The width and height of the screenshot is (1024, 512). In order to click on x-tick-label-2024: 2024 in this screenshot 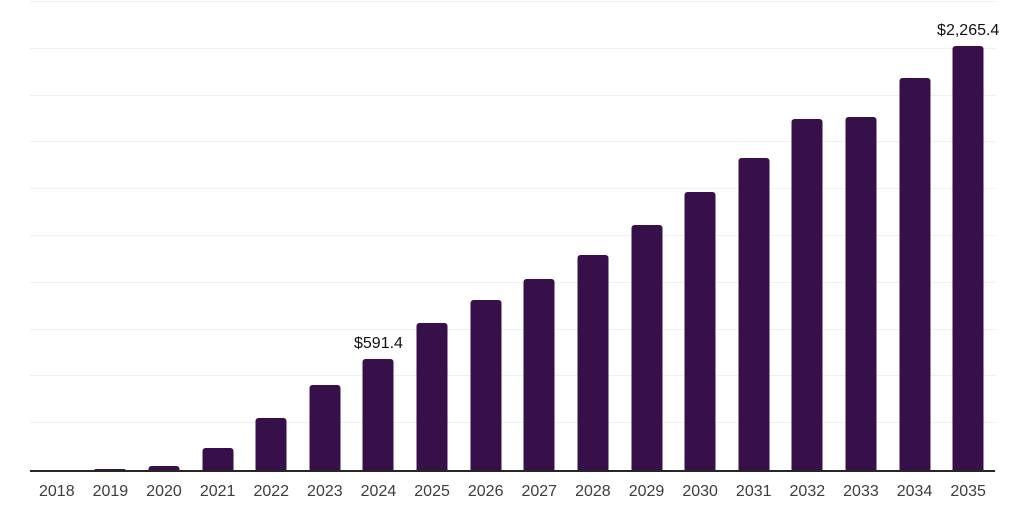, I will do `click(378, 491)`.